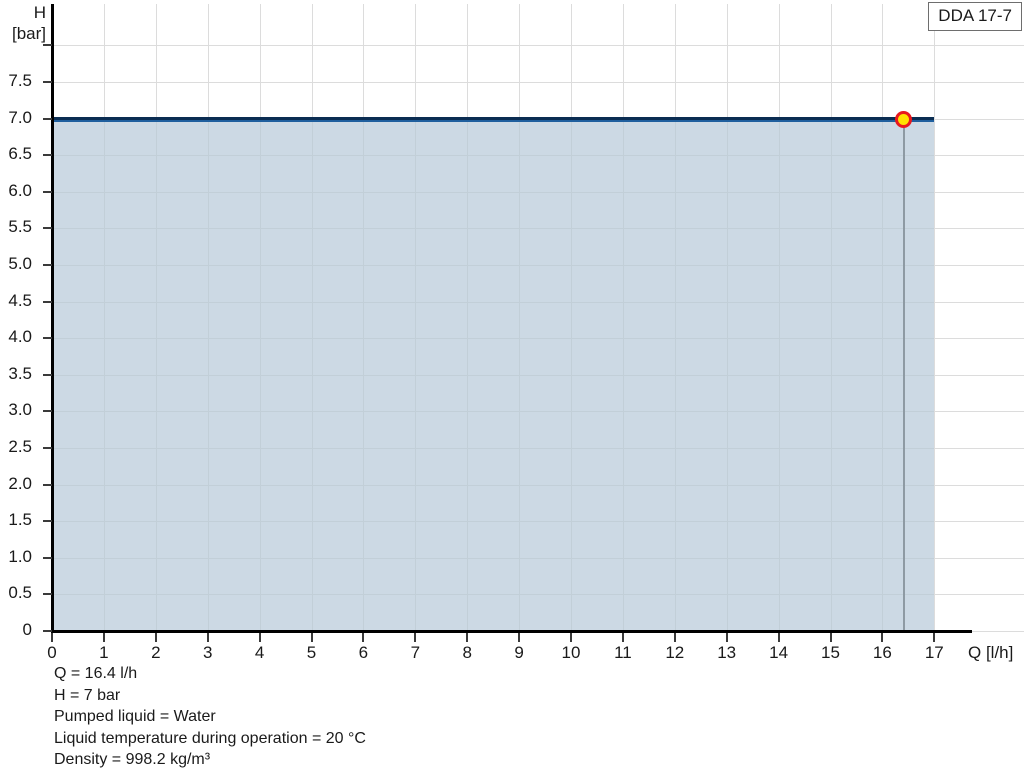  What do you see at coordinates (975, 16) in the screenshot?
I see `legend-pump-model: DDA 17-7` at bounding box center [975, 16].